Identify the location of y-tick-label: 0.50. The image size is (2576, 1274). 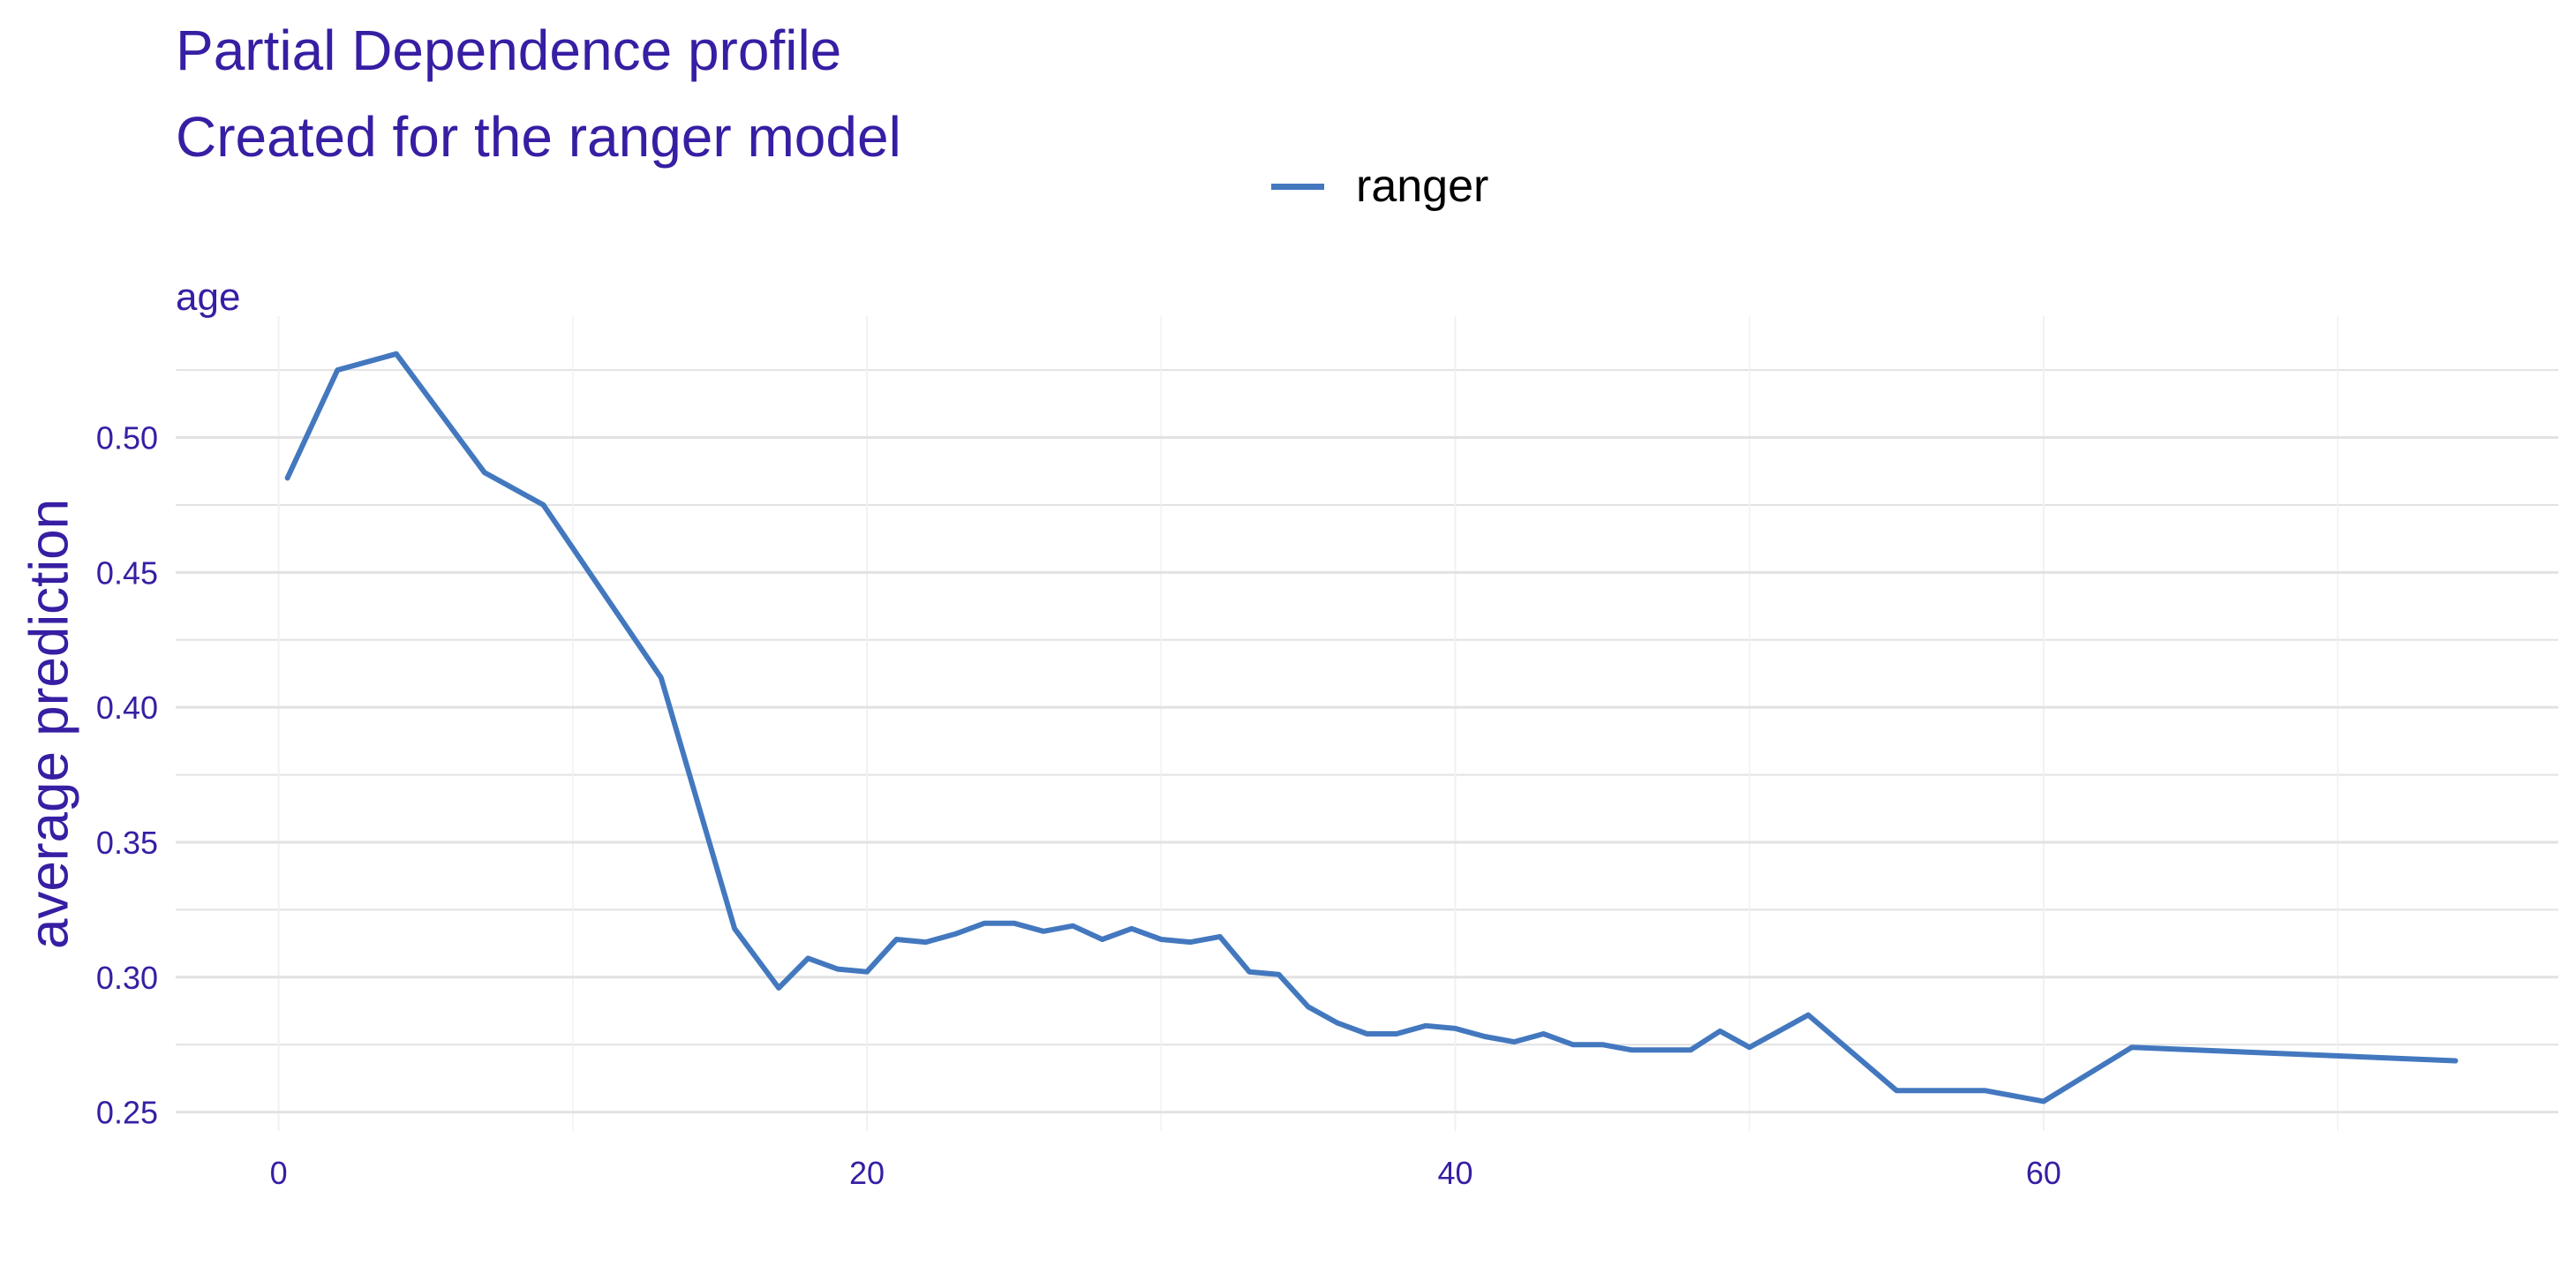
(127, 438).